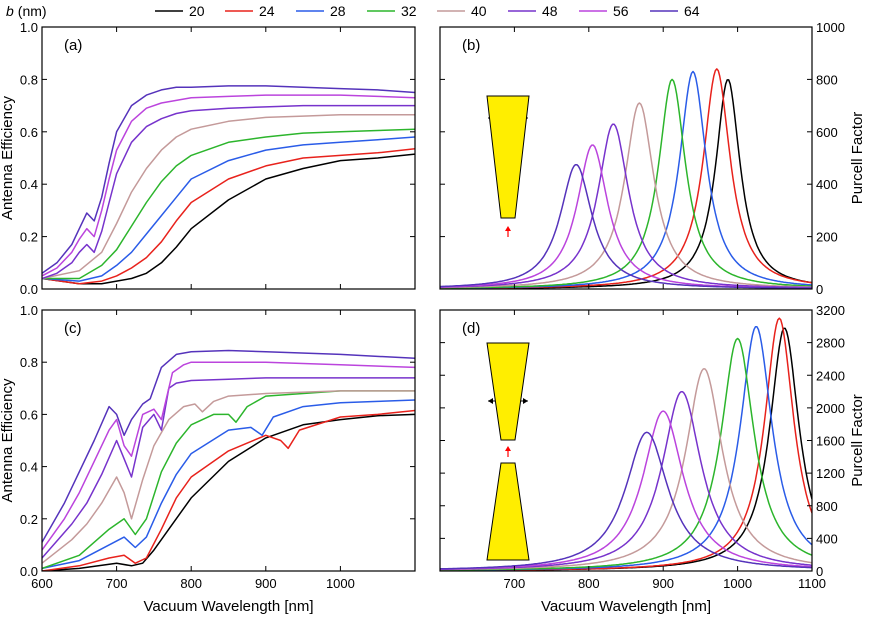  Describe the element at coordinates (197, 11) in the screenshot. I see `legend-label-20: 20` at that location.